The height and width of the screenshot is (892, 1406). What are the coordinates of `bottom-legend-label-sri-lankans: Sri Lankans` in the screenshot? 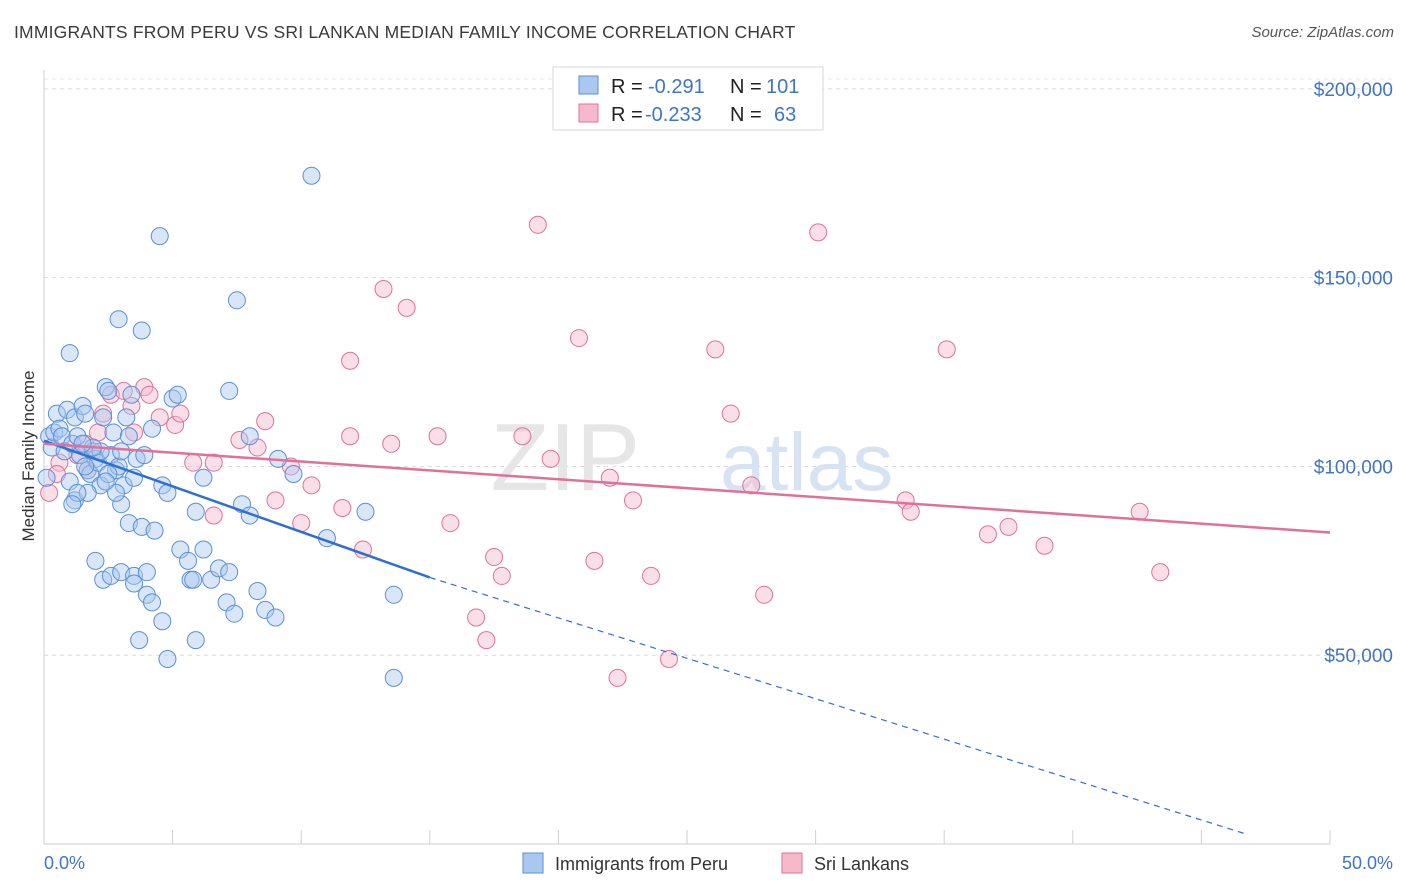 It's located at (861, 864).